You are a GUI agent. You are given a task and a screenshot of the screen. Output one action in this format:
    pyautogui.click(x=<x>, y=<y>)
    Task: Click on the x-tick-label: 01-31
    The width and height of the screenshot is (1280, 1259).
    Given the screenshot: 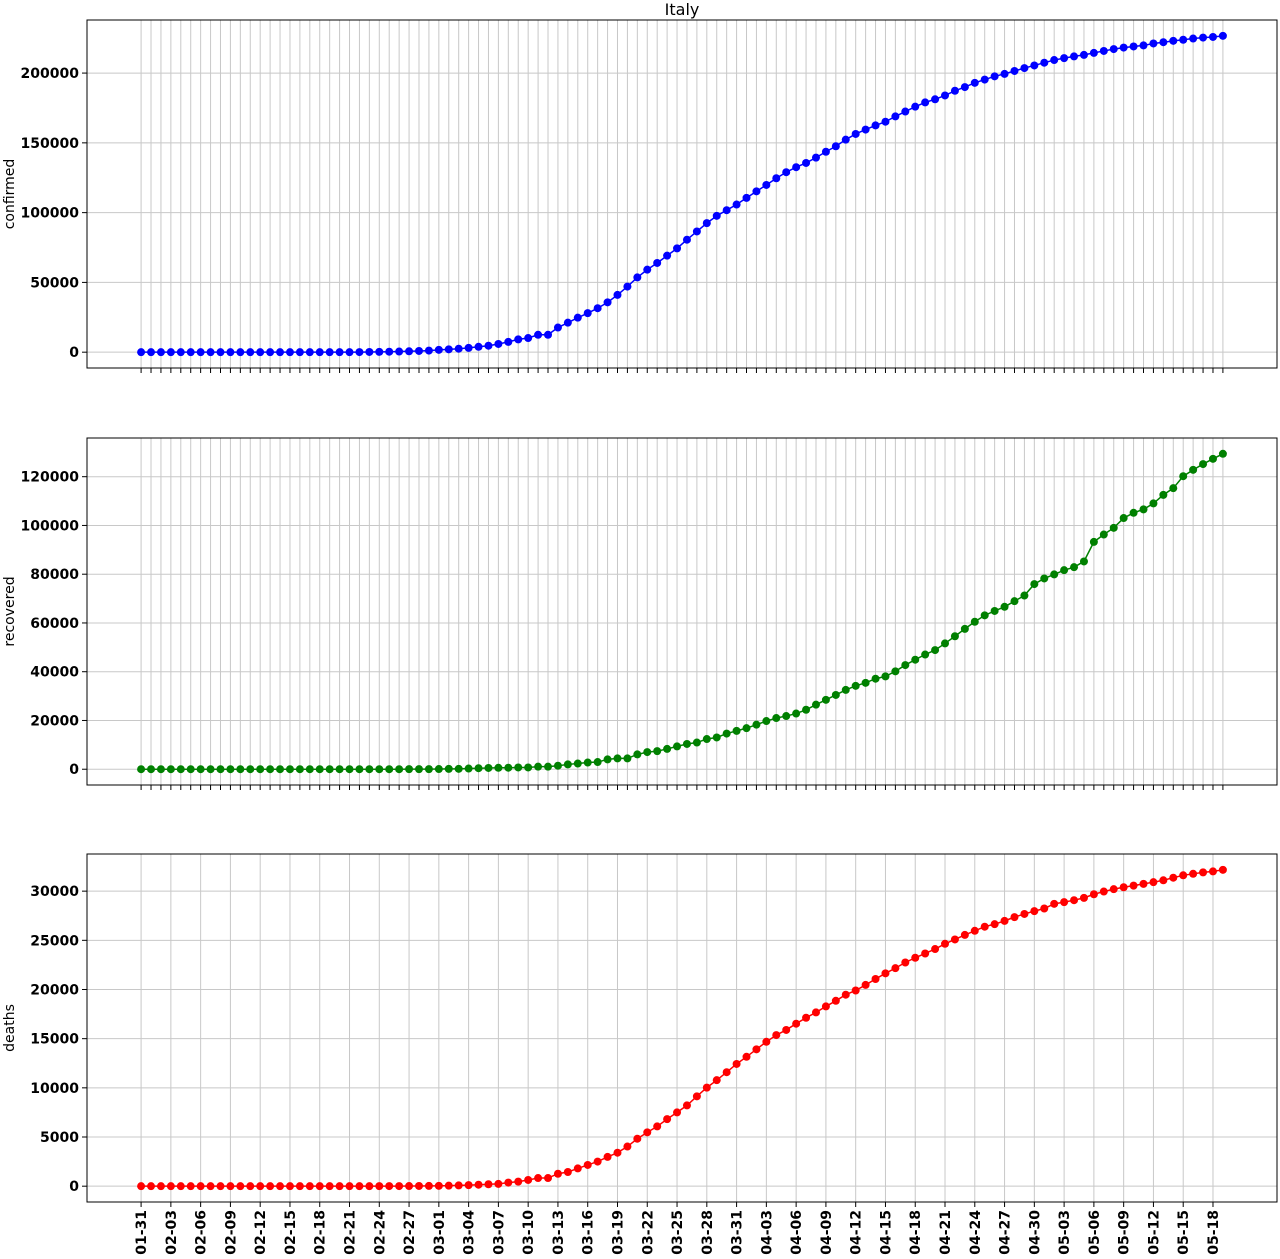 What is the action you would take?
    pyautogui.click(x=142, y=1232)
    